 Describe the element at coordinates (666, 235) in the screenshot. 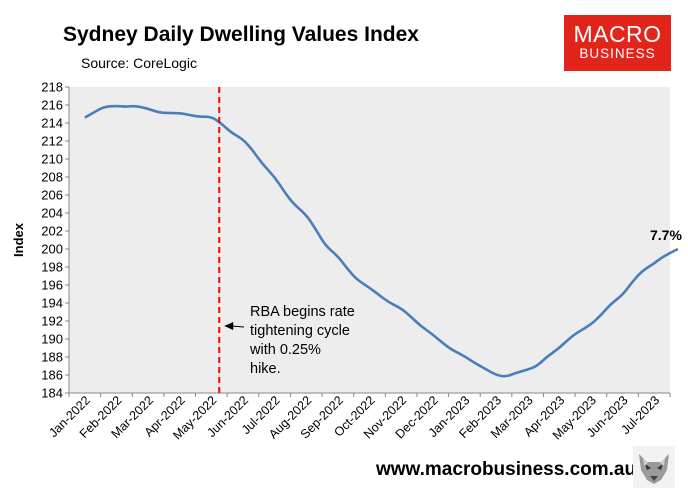

I see `end-value-label: 7.7%` at that location.